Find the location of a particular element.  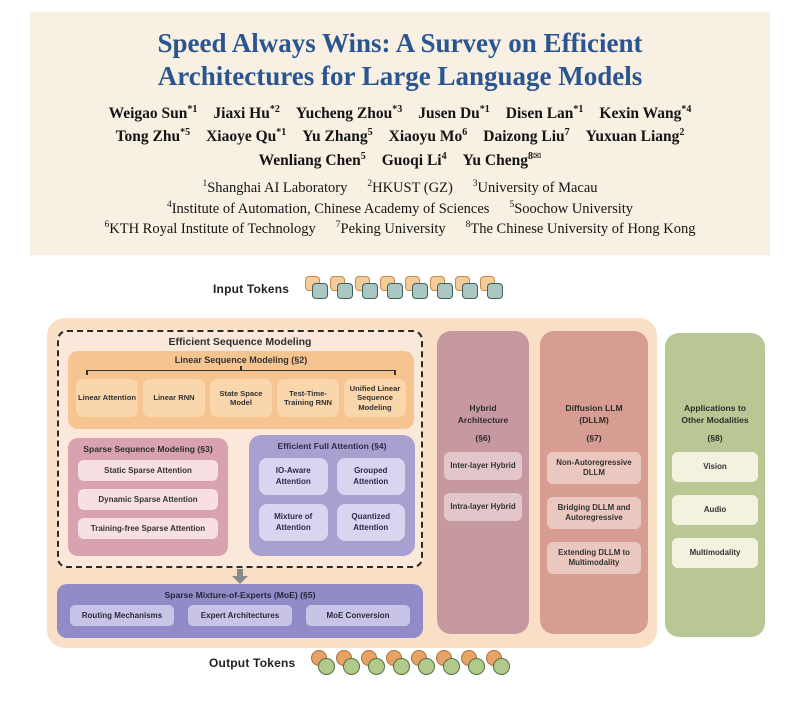

efa-leaf-box: IO-Aware Attention is located at coordinates (293, 476).